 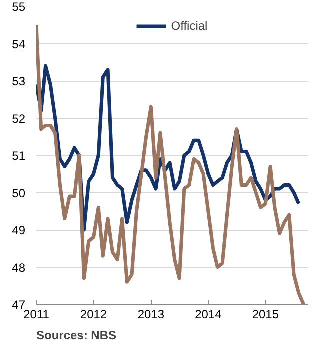 What do you see at coordinates (76, 335) in the screenshot?
I see `source-note: Sources: NBS` at bounding box center [76, 335].